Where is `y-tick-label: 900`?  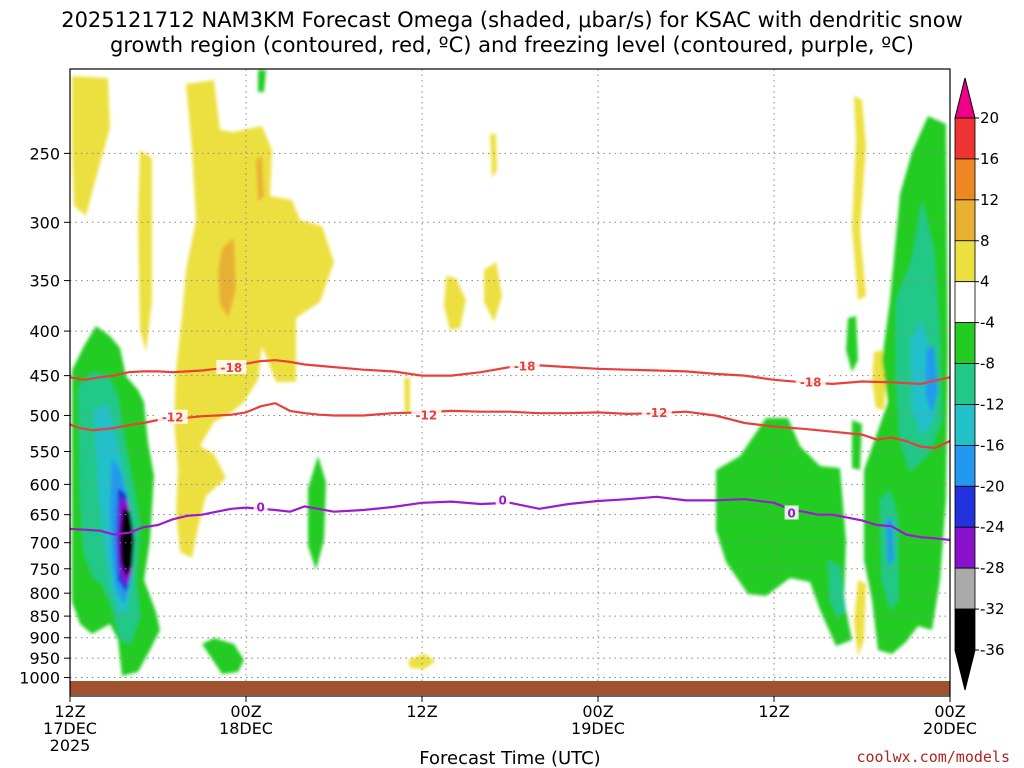
y-tick-label: 900 is located at coordinates (44, 638).